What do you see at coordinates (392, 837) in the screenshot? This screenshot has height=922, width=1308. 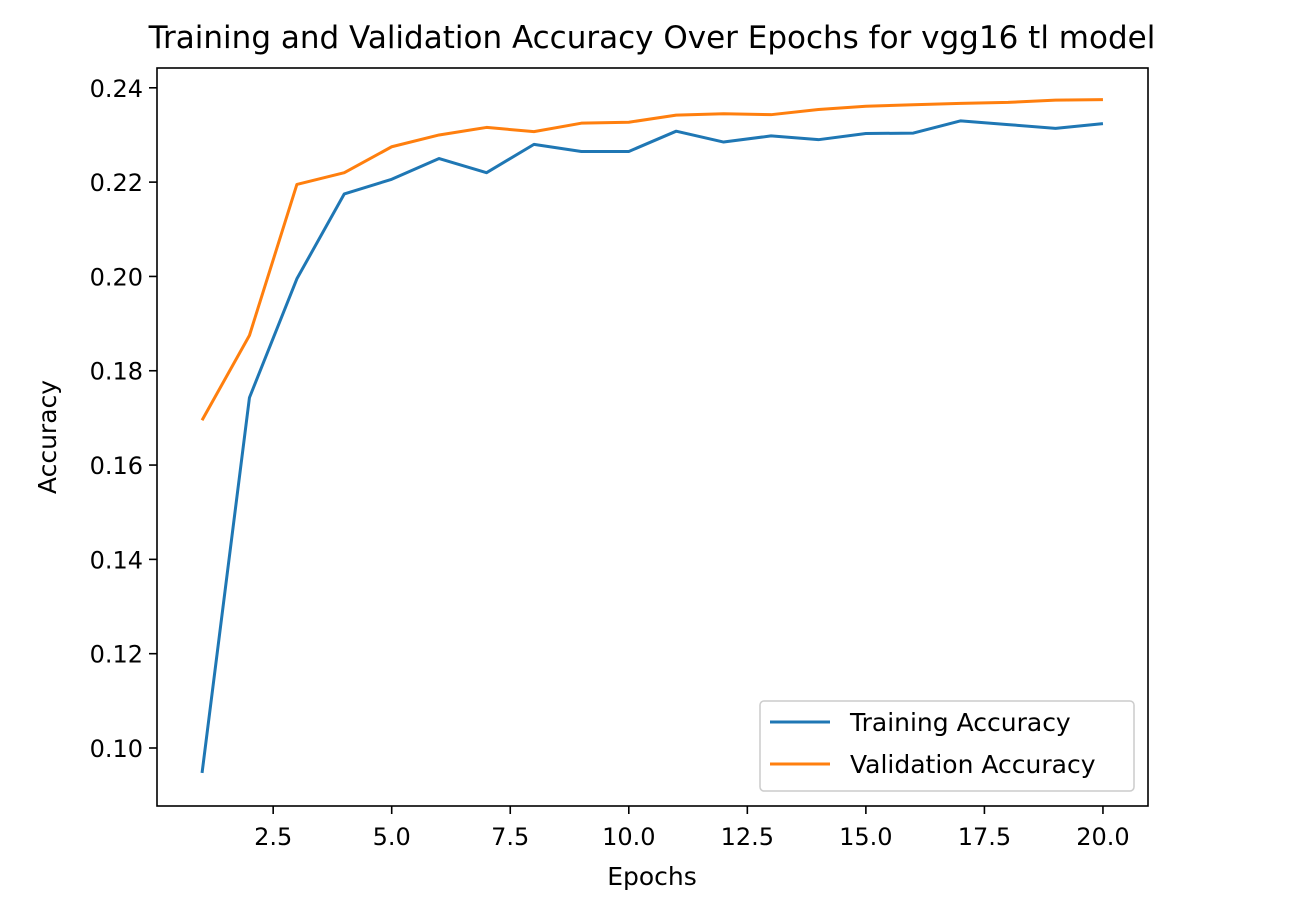 I see `x-tick-label: 5.0` at bounding box center [392, 837].